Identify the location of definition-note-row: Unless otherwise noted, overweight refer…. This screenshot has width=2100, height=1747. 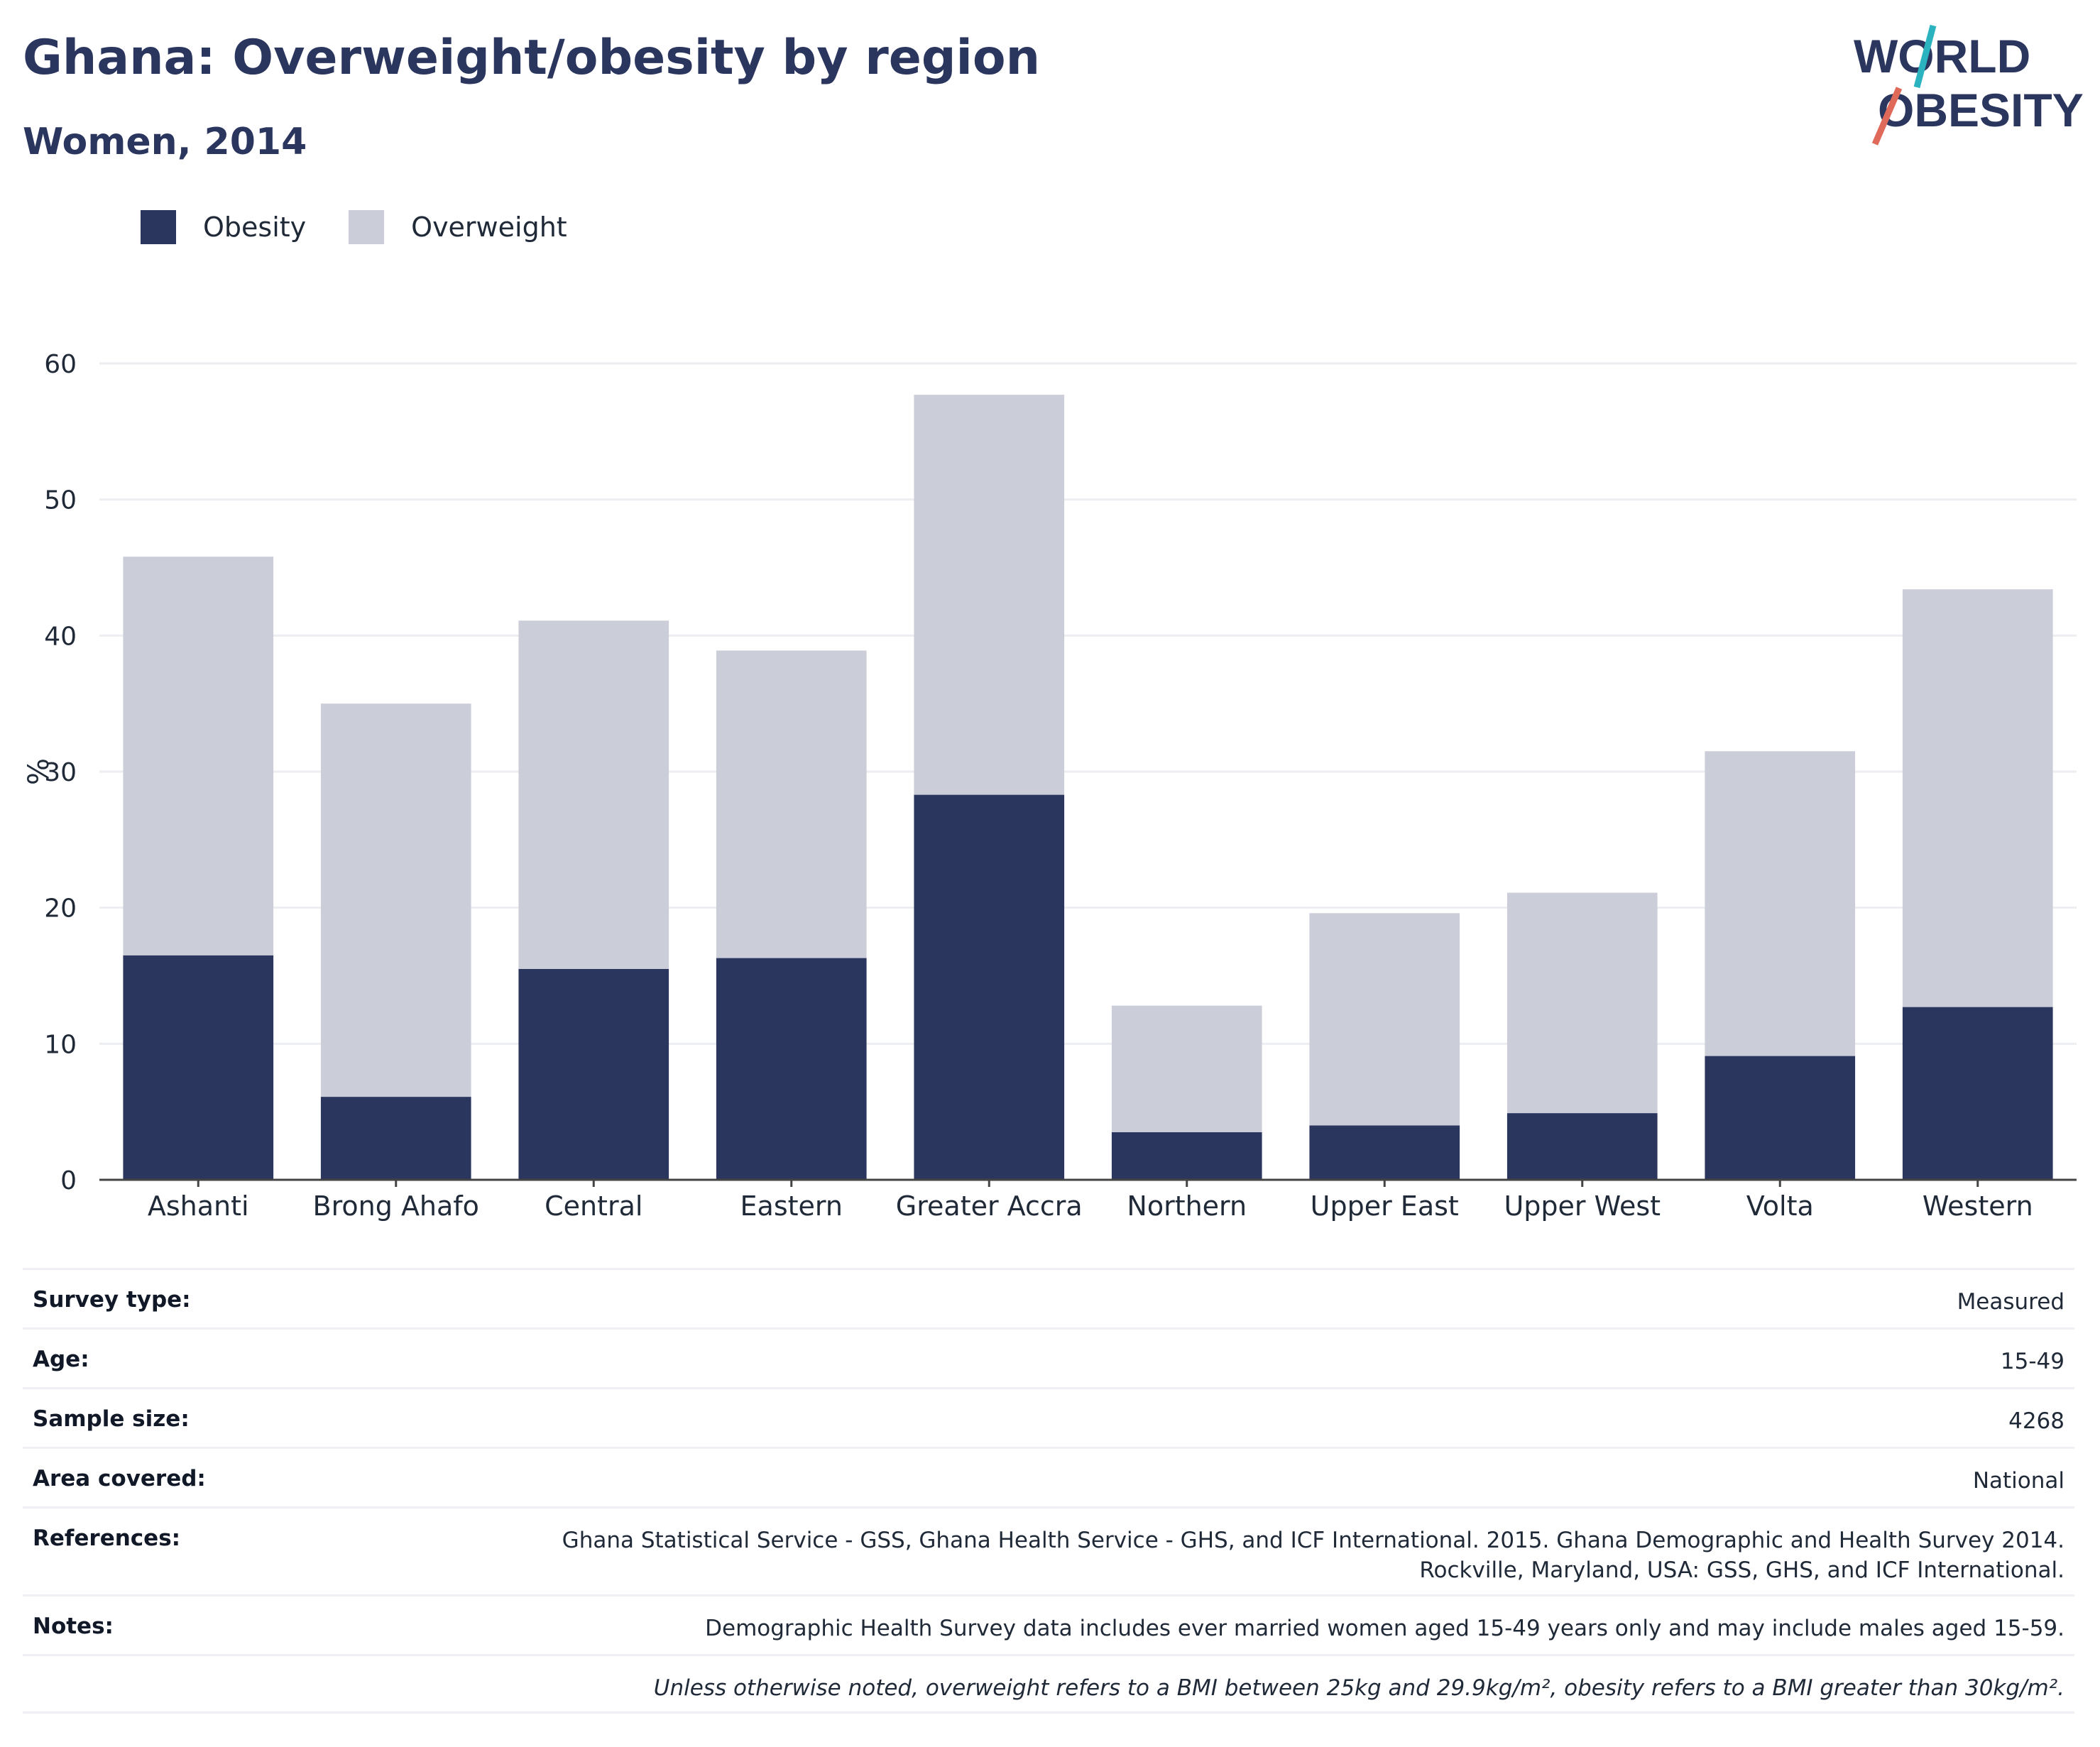
(1048, 1684).